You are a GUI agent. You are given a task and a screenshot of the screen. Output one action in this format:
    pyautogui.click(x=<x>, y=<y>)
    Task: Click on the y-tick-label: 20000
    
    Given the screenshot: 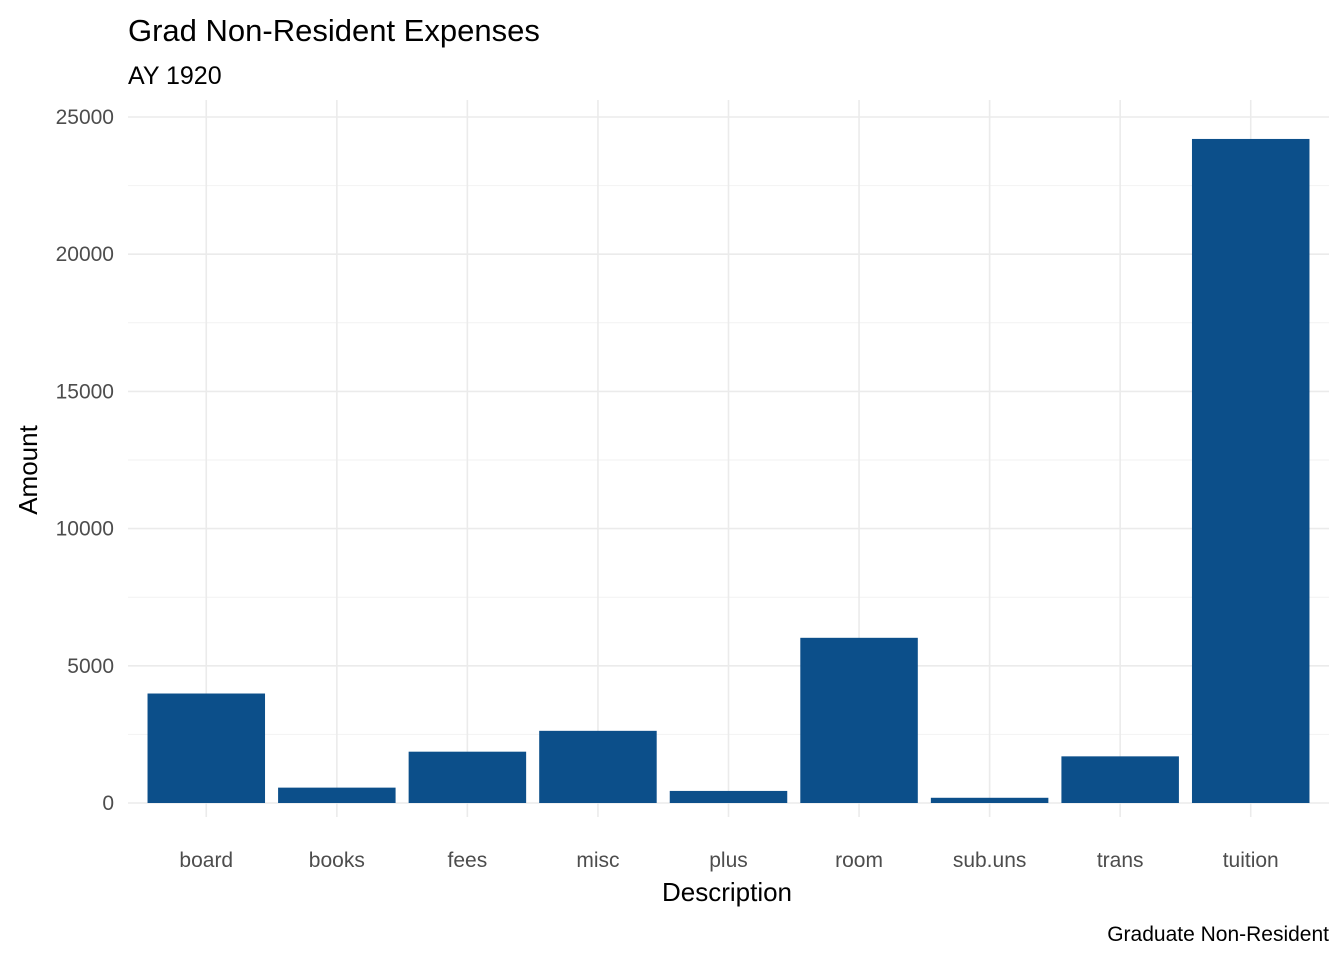 What is the action you would take?
    pyautogui.click(x=85, y=254)
    